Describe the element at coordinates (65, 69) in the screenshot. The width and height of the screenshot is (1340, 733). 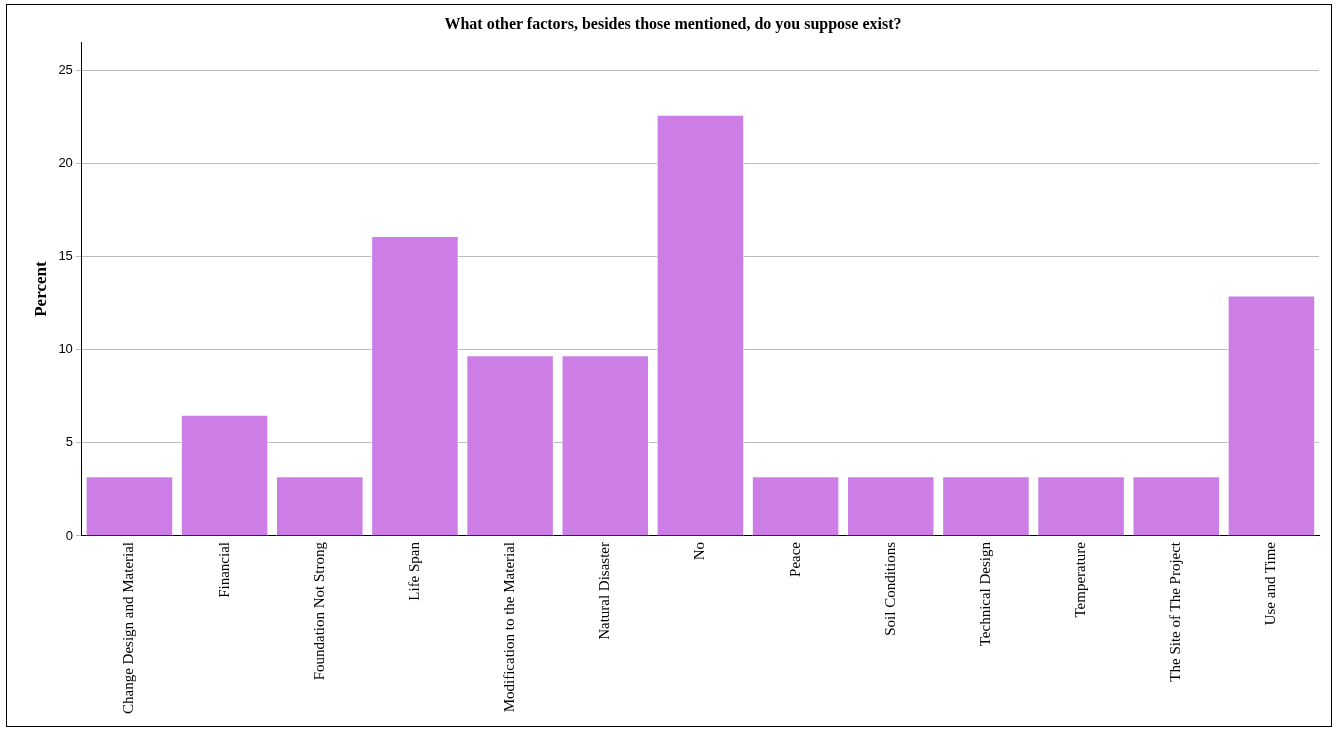
I see `y-tick-label: 25` at that location.